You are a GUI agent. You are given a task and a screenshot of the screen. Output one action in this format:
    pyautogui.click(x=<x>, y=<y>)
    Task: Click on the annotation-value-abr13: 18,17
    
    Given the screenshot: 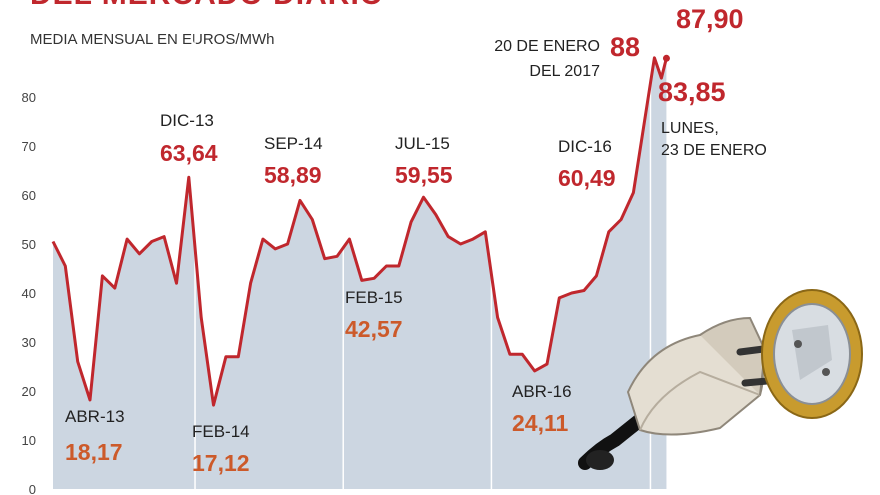 What is the action you would take?
    pyautogui.click(x=94, y=452)
    